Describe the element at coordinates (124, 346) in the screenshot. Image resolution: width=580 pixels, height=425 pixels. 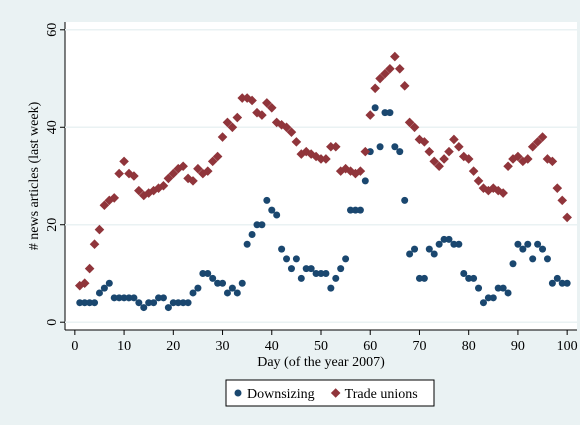
I see `x-tick-label: 10` at that location.